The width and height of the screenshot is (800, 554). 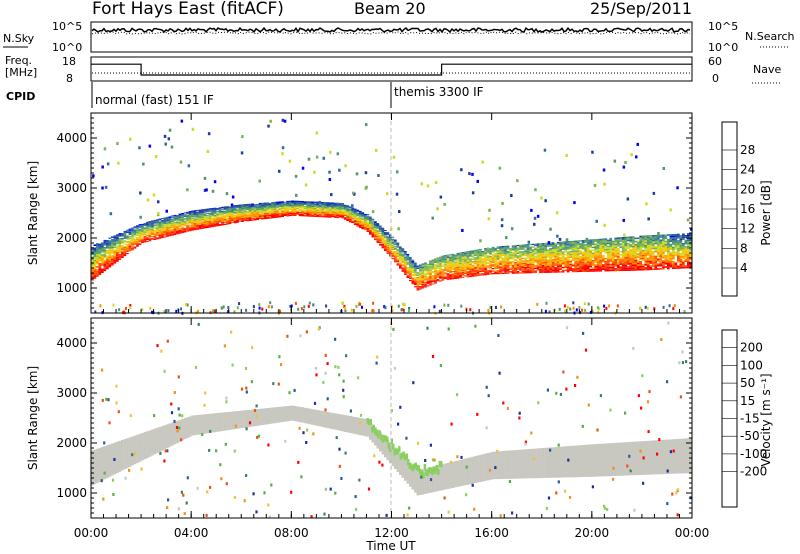 What do you see at coordinates (18, 60) in the screenshot?
I see `freq-label-line1: Freq.` at bounding box center [18, 60].